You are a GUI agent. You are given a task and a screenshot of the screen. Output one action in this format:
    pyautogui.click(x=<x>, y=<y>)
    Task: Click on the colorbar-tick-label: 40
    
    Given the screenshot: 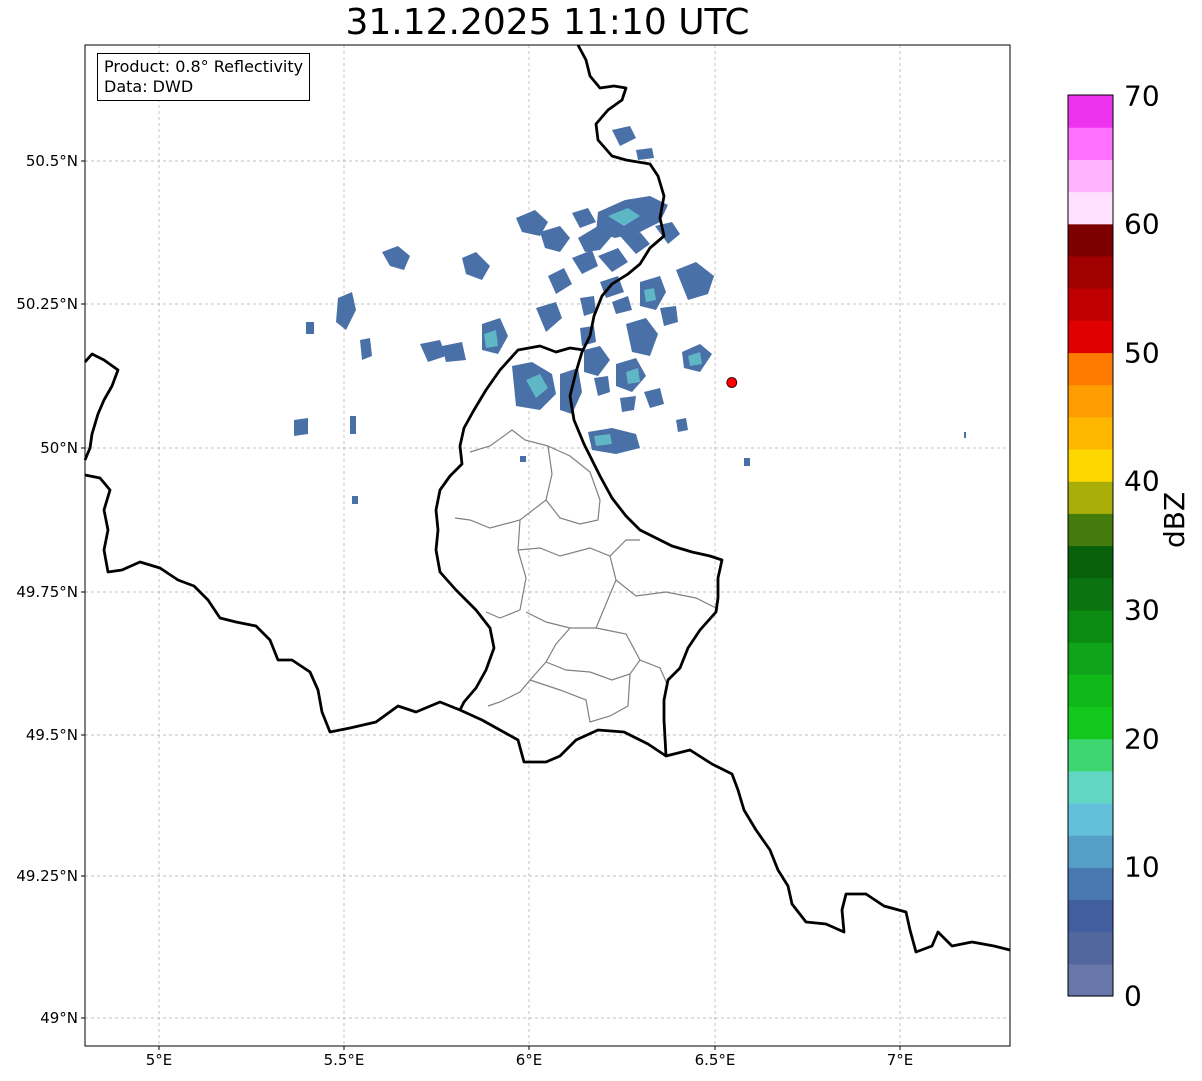 What is the action you would take?
    pyautogui.click(x=1142, y=481)
    